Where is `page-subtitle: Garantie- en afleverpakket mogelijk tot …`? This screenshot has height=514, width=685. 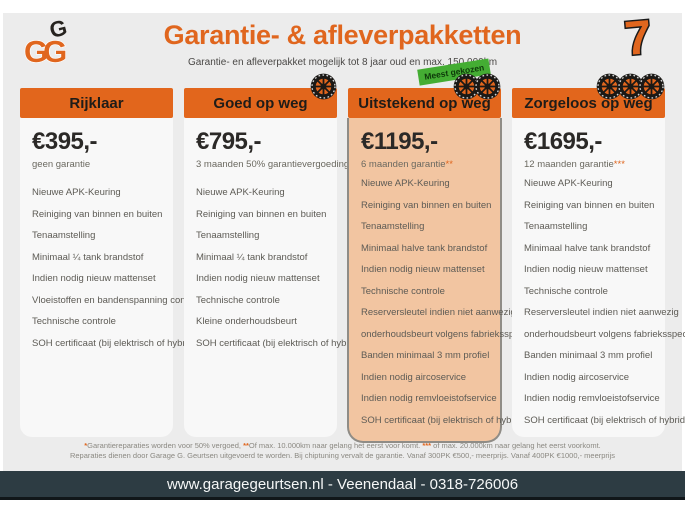 page-subtitle: Garantie- en afleverpakket mogelijk tot … is located at coordinates (342, 62).